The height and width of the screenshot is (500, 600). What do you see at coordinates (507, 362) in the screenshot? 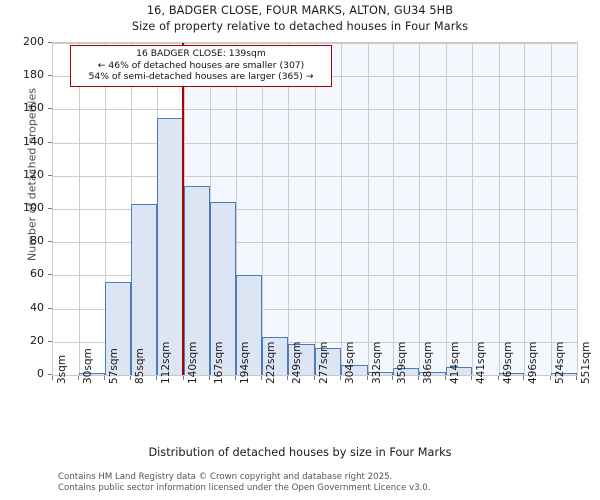
I see `x-tick-label: 469sqm` at bounding box center [507, 362].